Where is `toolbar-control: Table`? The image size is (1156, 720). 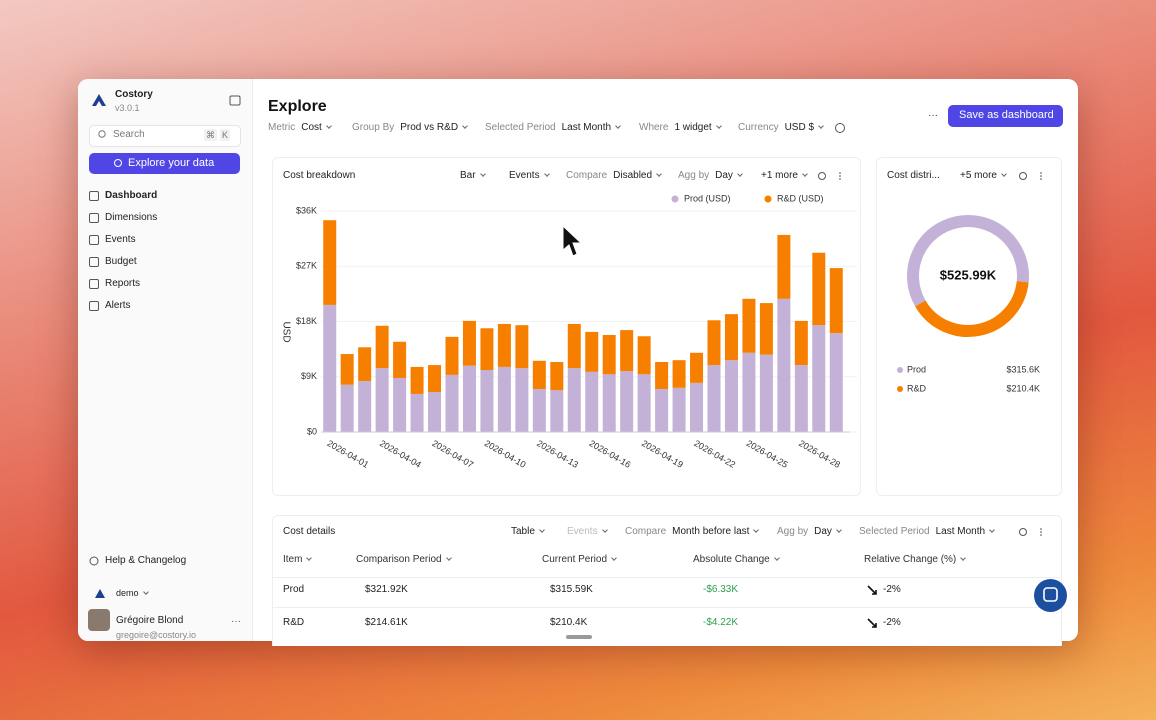
toolbar-control: Table is located at coordinates (527, 532).